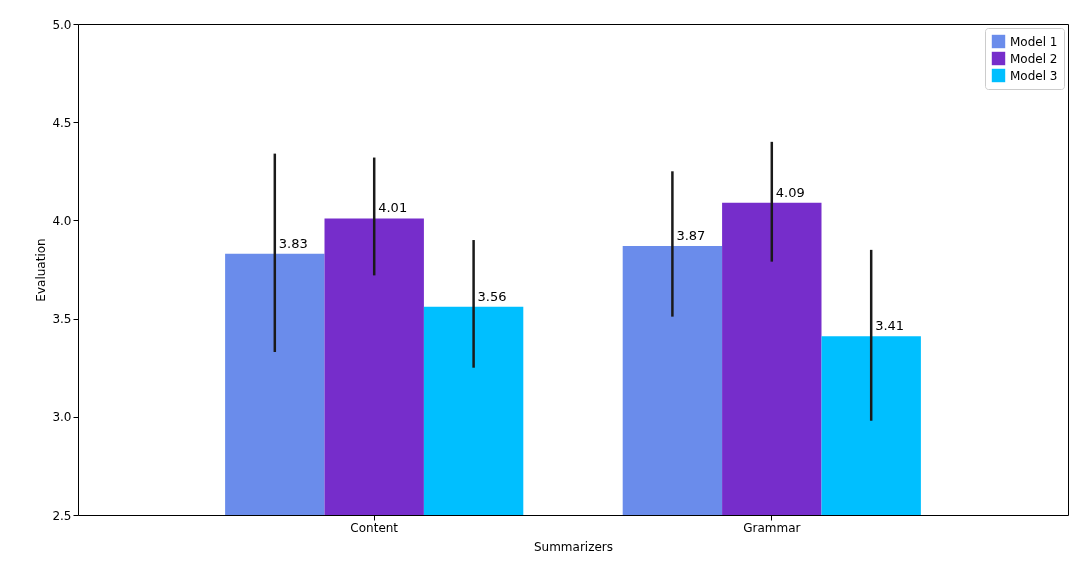 This screenshot has width=1075, height=568. I want to click on y-tick-label: 3.0, so click(62, 417).